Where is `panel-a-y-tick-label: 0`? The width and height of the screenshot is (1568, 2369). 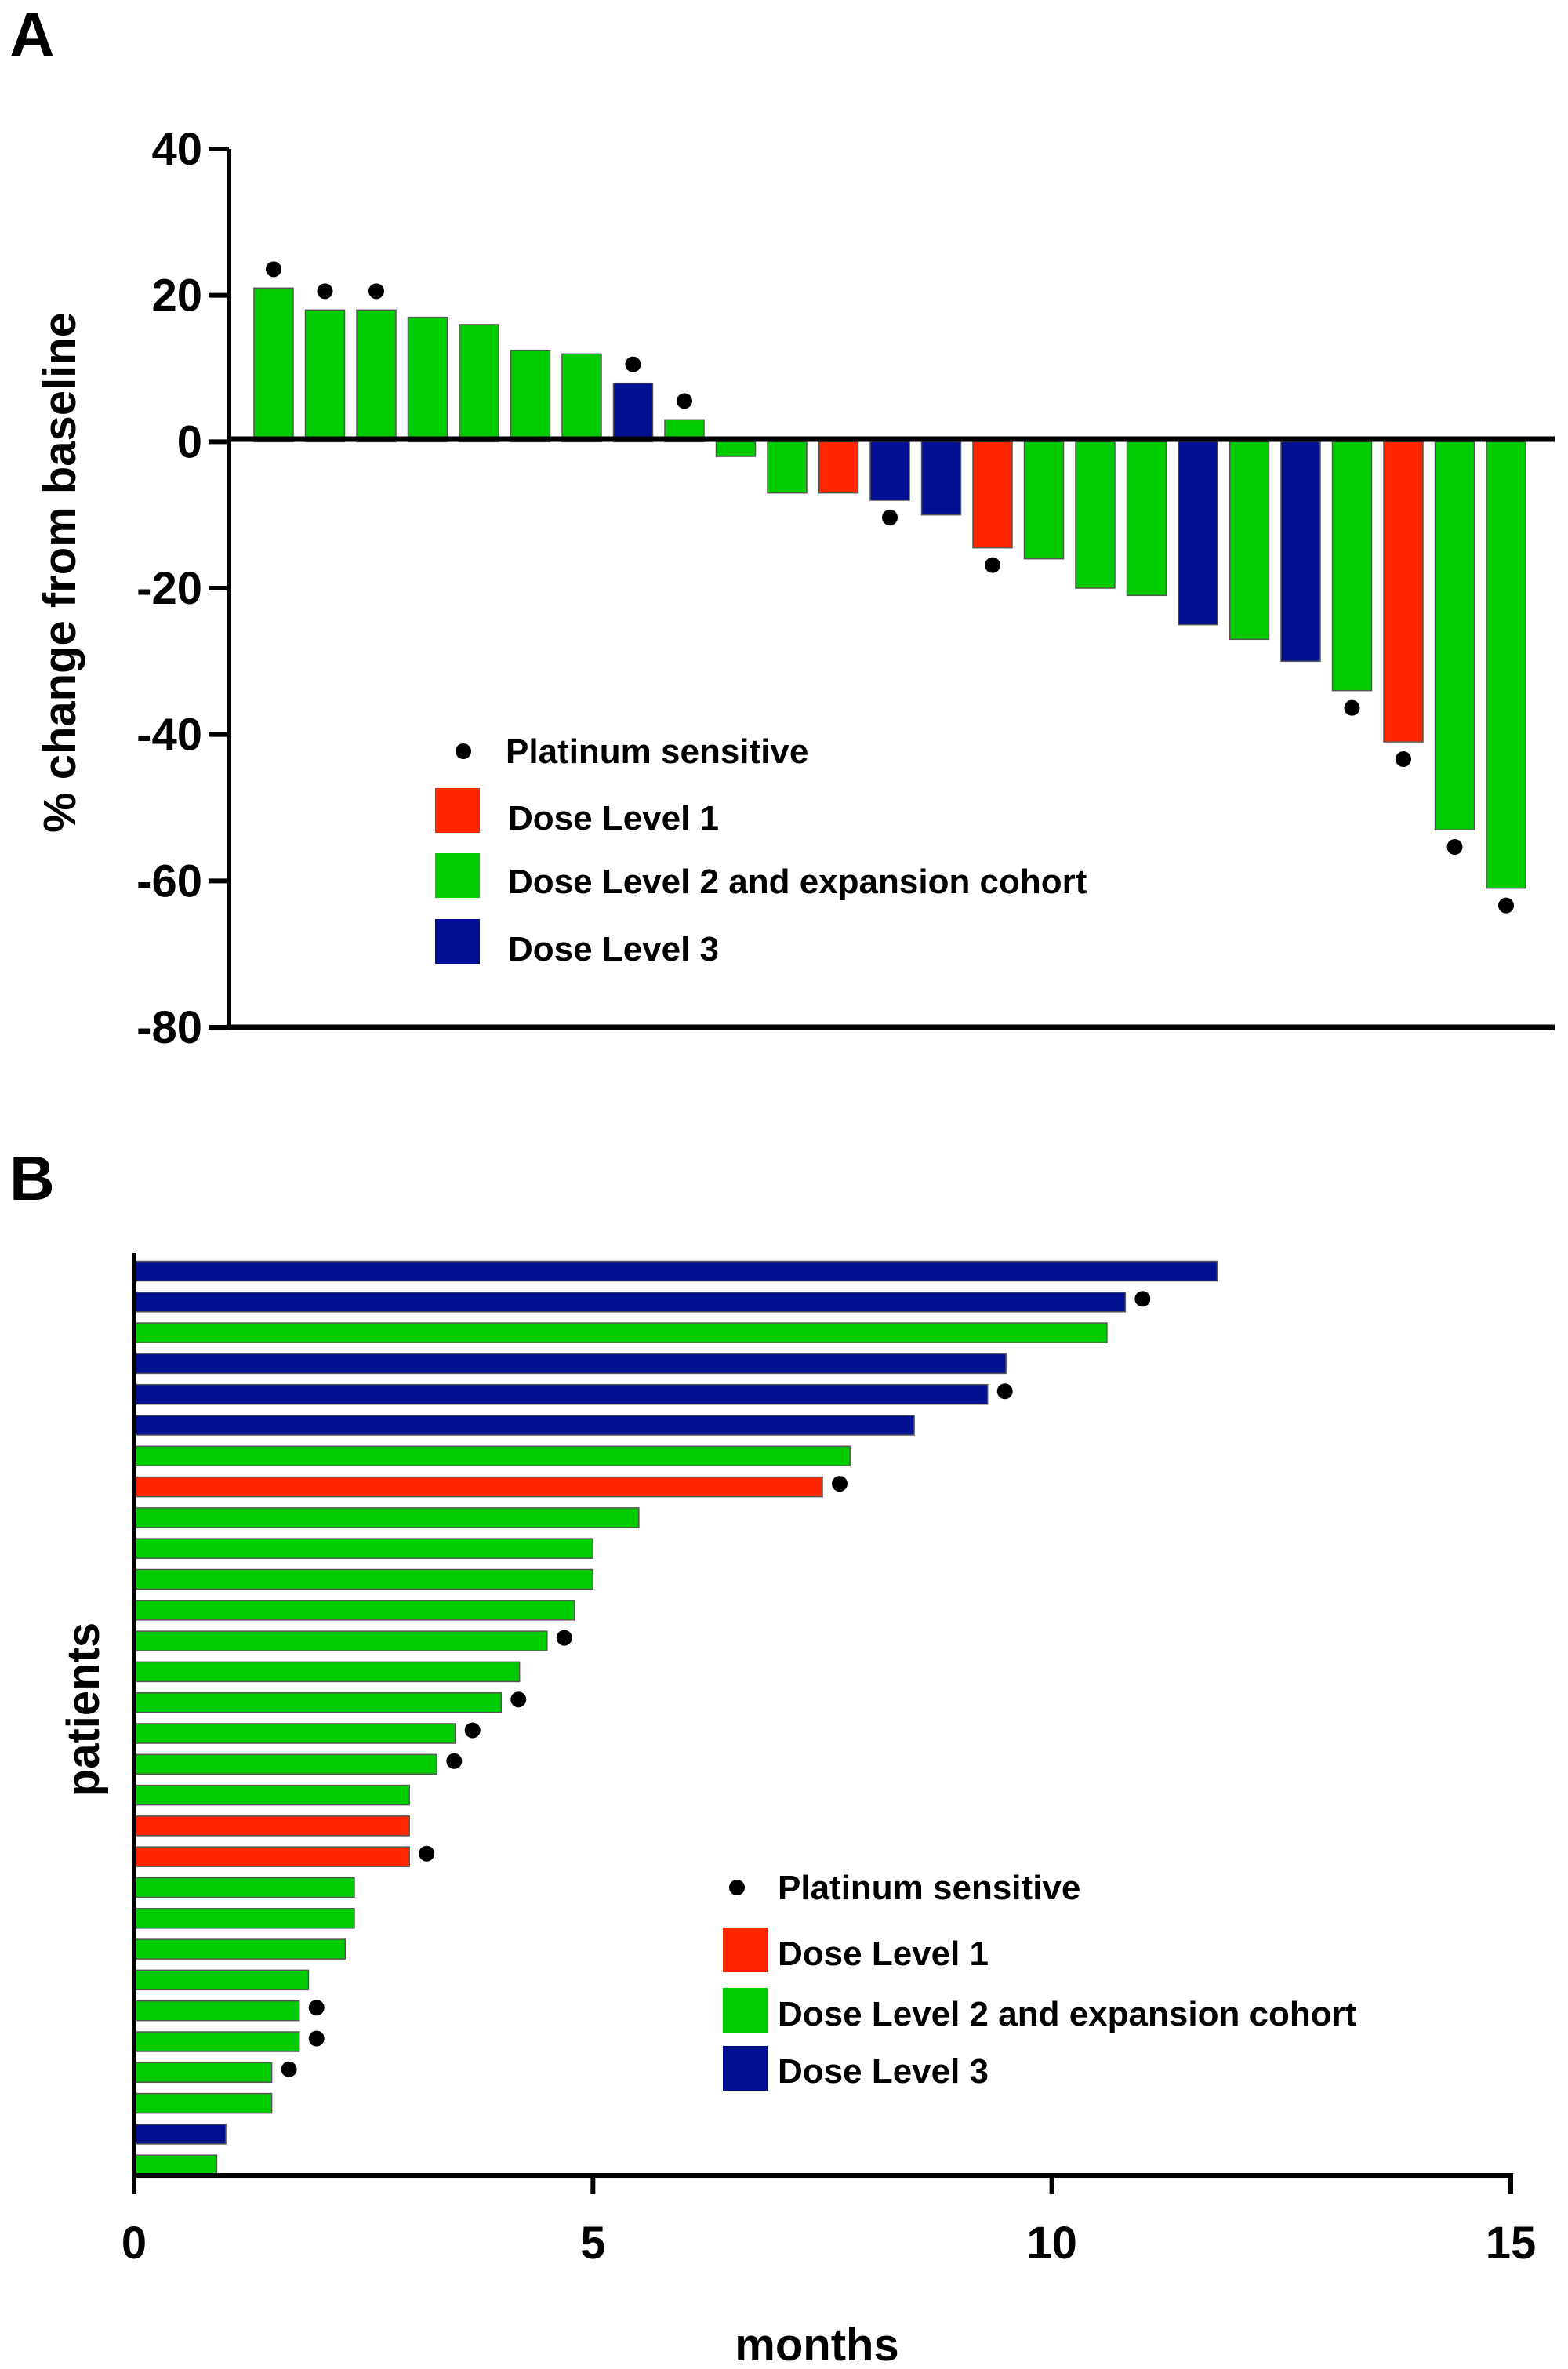
panel-a-y-tick-label: 0 is located at coordinates (189, 441).